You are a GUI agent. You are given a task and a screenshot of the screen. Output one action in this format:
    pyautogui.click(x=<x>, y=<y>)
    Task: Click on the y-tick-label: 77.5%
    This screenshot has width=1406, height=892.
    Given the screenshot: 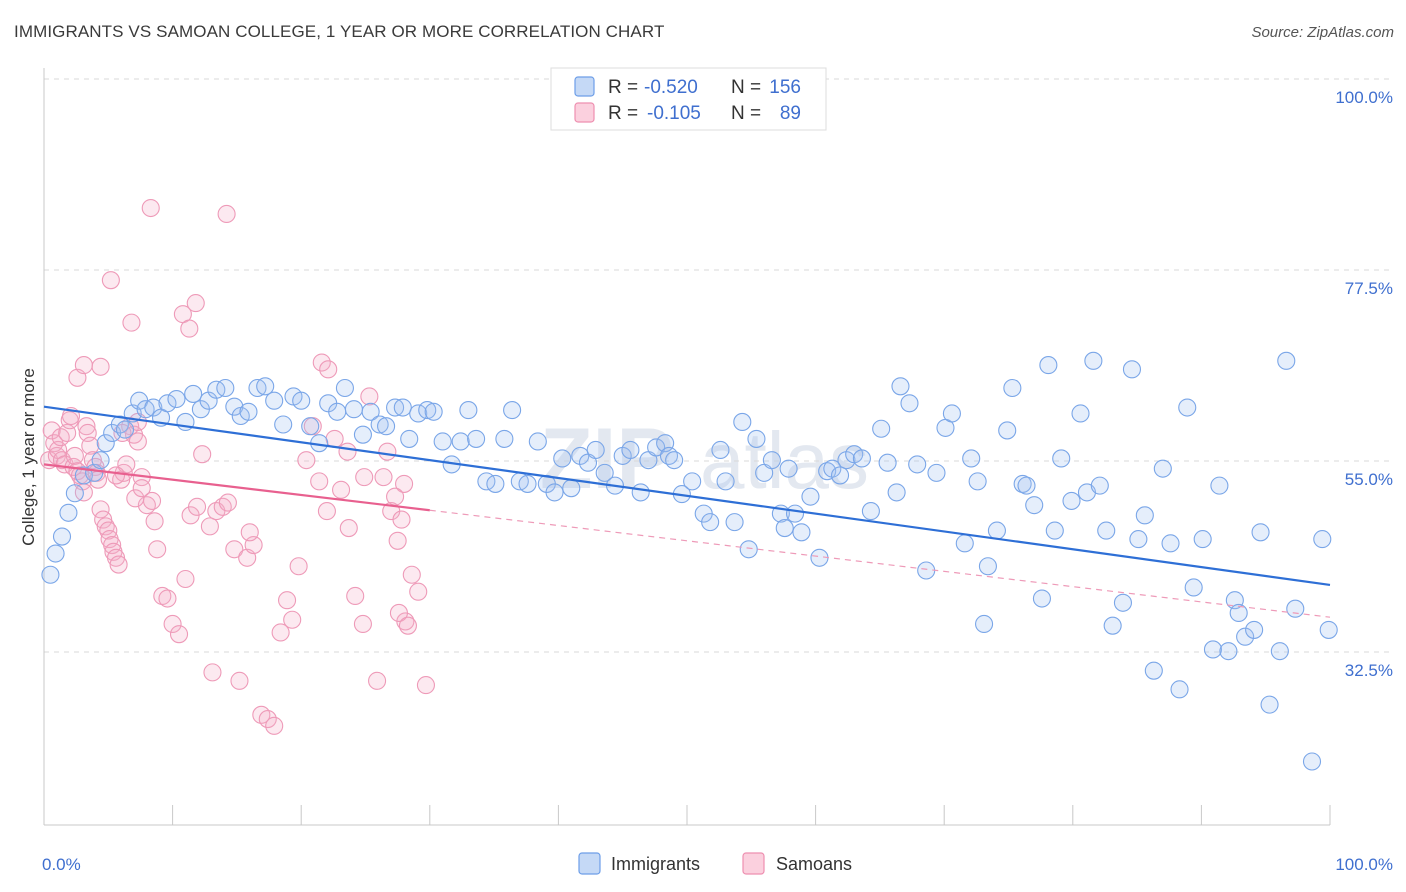 What is the action you would take?
    pyautogui.click(x=1369, y=288)
    